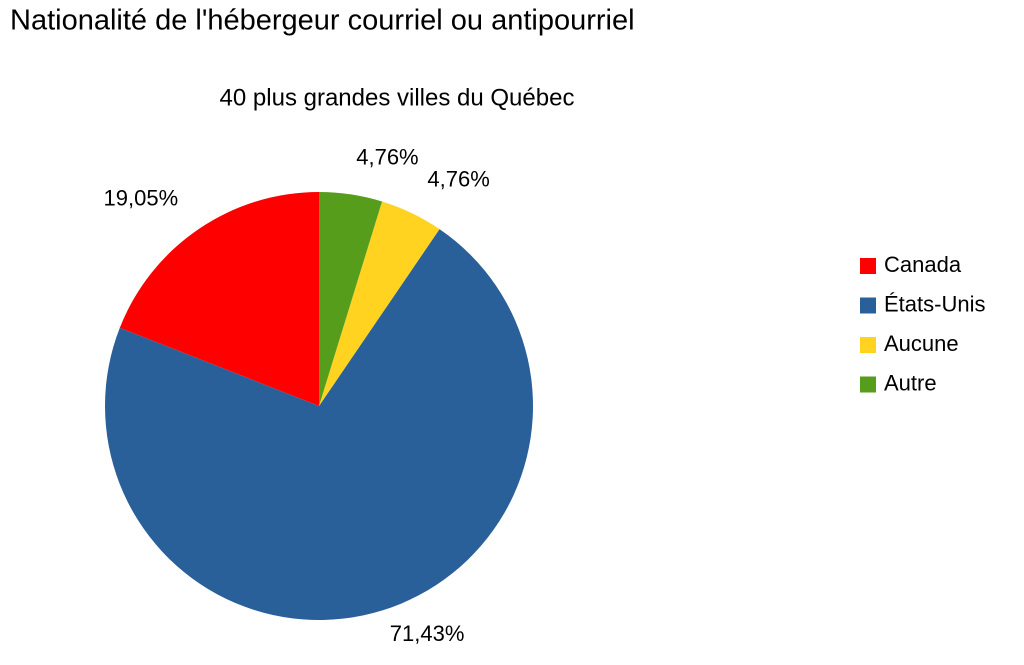 The width and height of the screenshot is (1024, 665). Describe the element at coordinates (921, 343) in the screenshot. I see `legend-label: Aucune` at that location.